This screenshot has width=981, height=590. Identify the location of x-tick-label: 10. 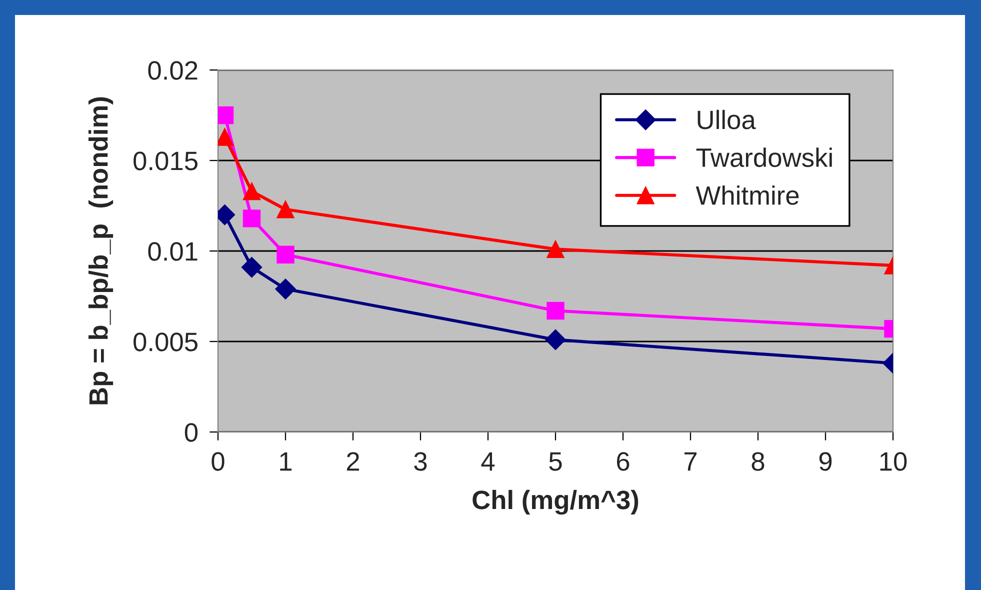
(893, 461).